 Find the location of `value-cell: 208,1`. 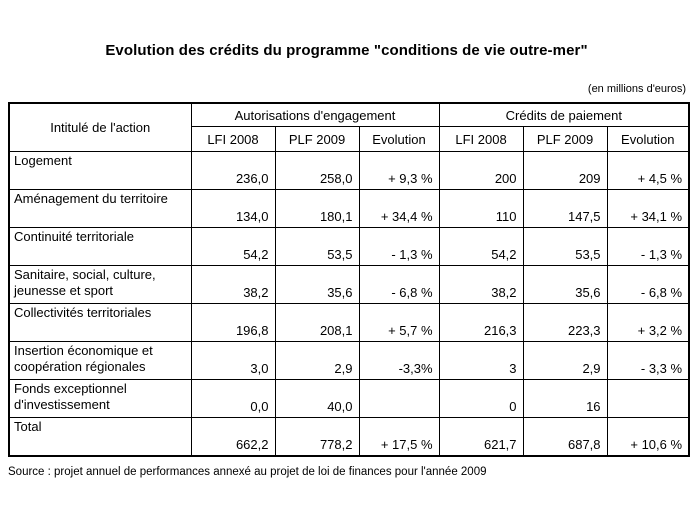

value-cell: 208,1 is located at coordinates (317, 322).